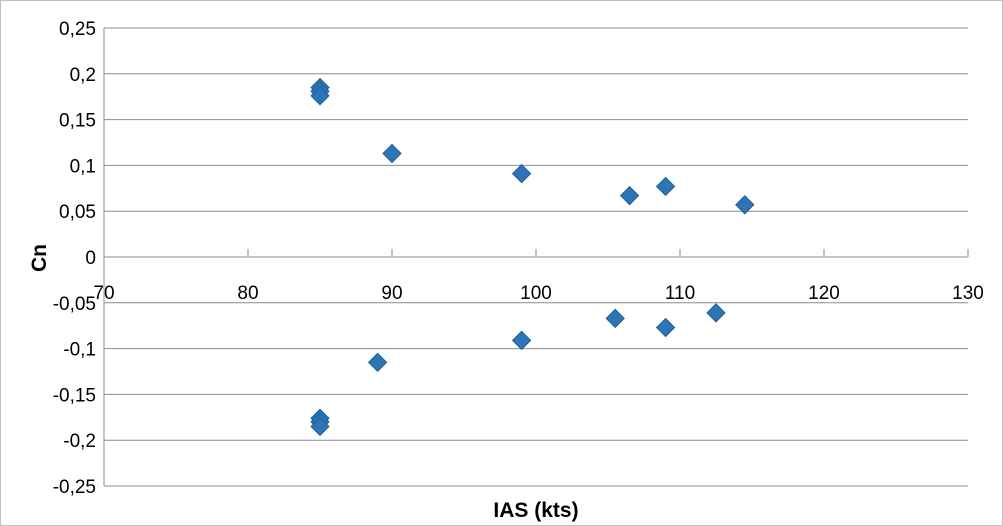 The width and height of the screenshot is (1003, 526). Describe the element at coordinates (83, 166) in the screenshot. I see `y-tick-label: 0,1` at that location.